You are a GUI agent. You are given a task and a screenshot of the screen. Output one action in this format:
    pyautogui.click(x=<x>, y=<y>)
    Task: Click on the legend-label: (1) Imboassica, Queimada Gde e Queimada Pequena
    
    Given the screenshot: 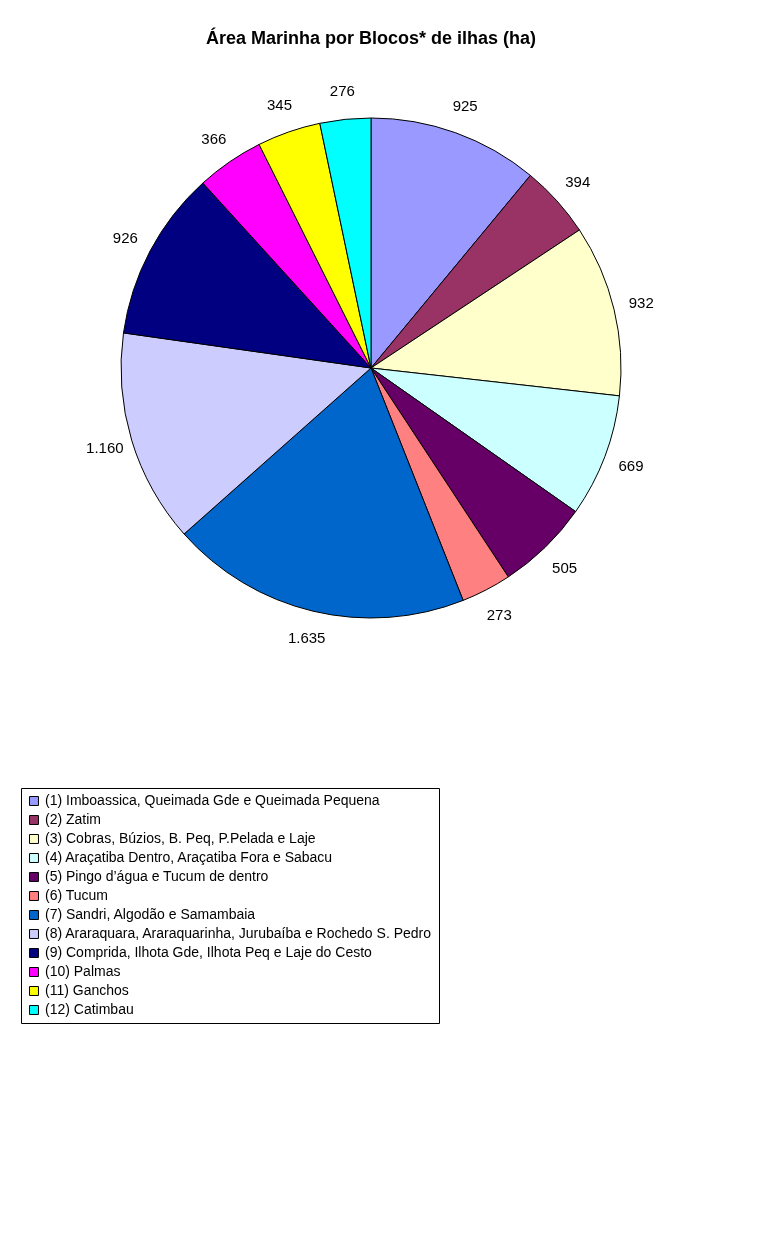 What is the action you would take?
    pyautogui.click(x=212, y=800)
    